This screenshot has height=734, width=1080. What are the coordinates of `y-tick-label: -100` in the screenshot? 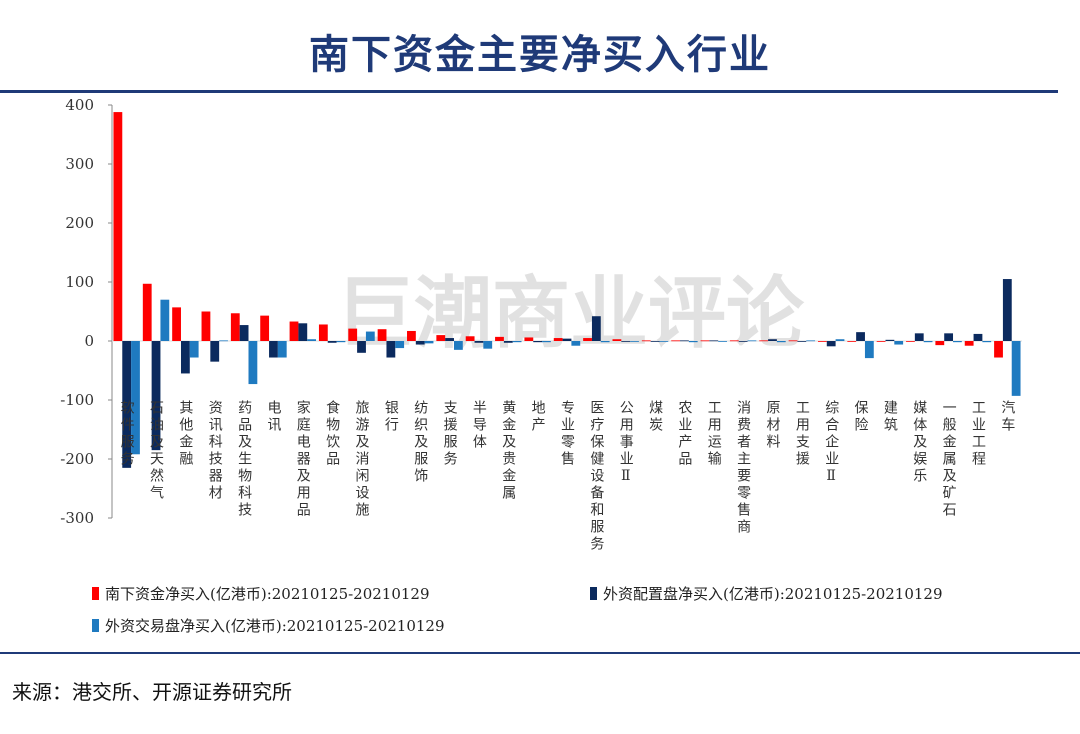 It's located at (77, 400).